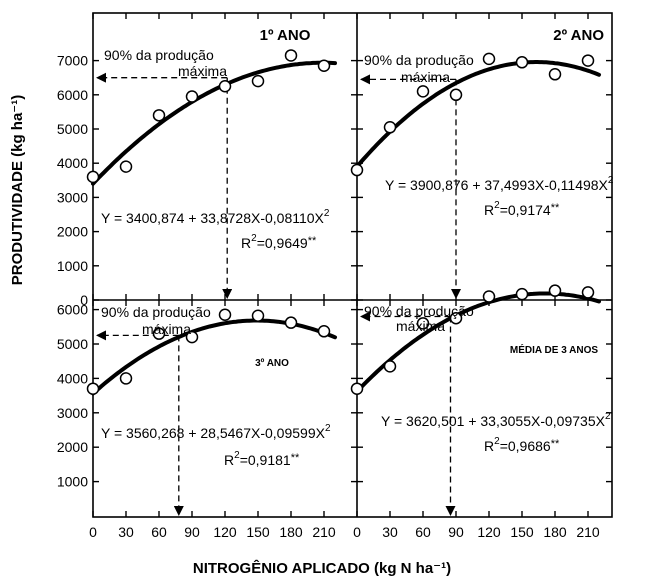  What do you see at coordinates (322, 568) in the screenshot?
I see `x-axis-label: NITROGÊNIO APLICADO (kg N ha⁻¹)` at bounding box center [322, 568].